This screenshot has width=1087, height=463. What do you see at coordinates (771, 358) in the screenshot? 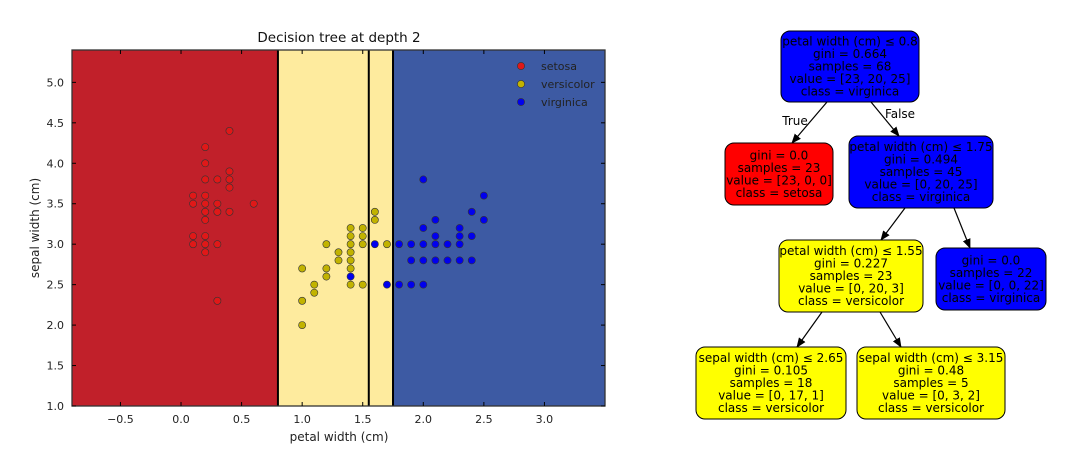
I see `tree-node-line: sepal width (cm) ≤ 2.65` at bounding box center [771, 358].